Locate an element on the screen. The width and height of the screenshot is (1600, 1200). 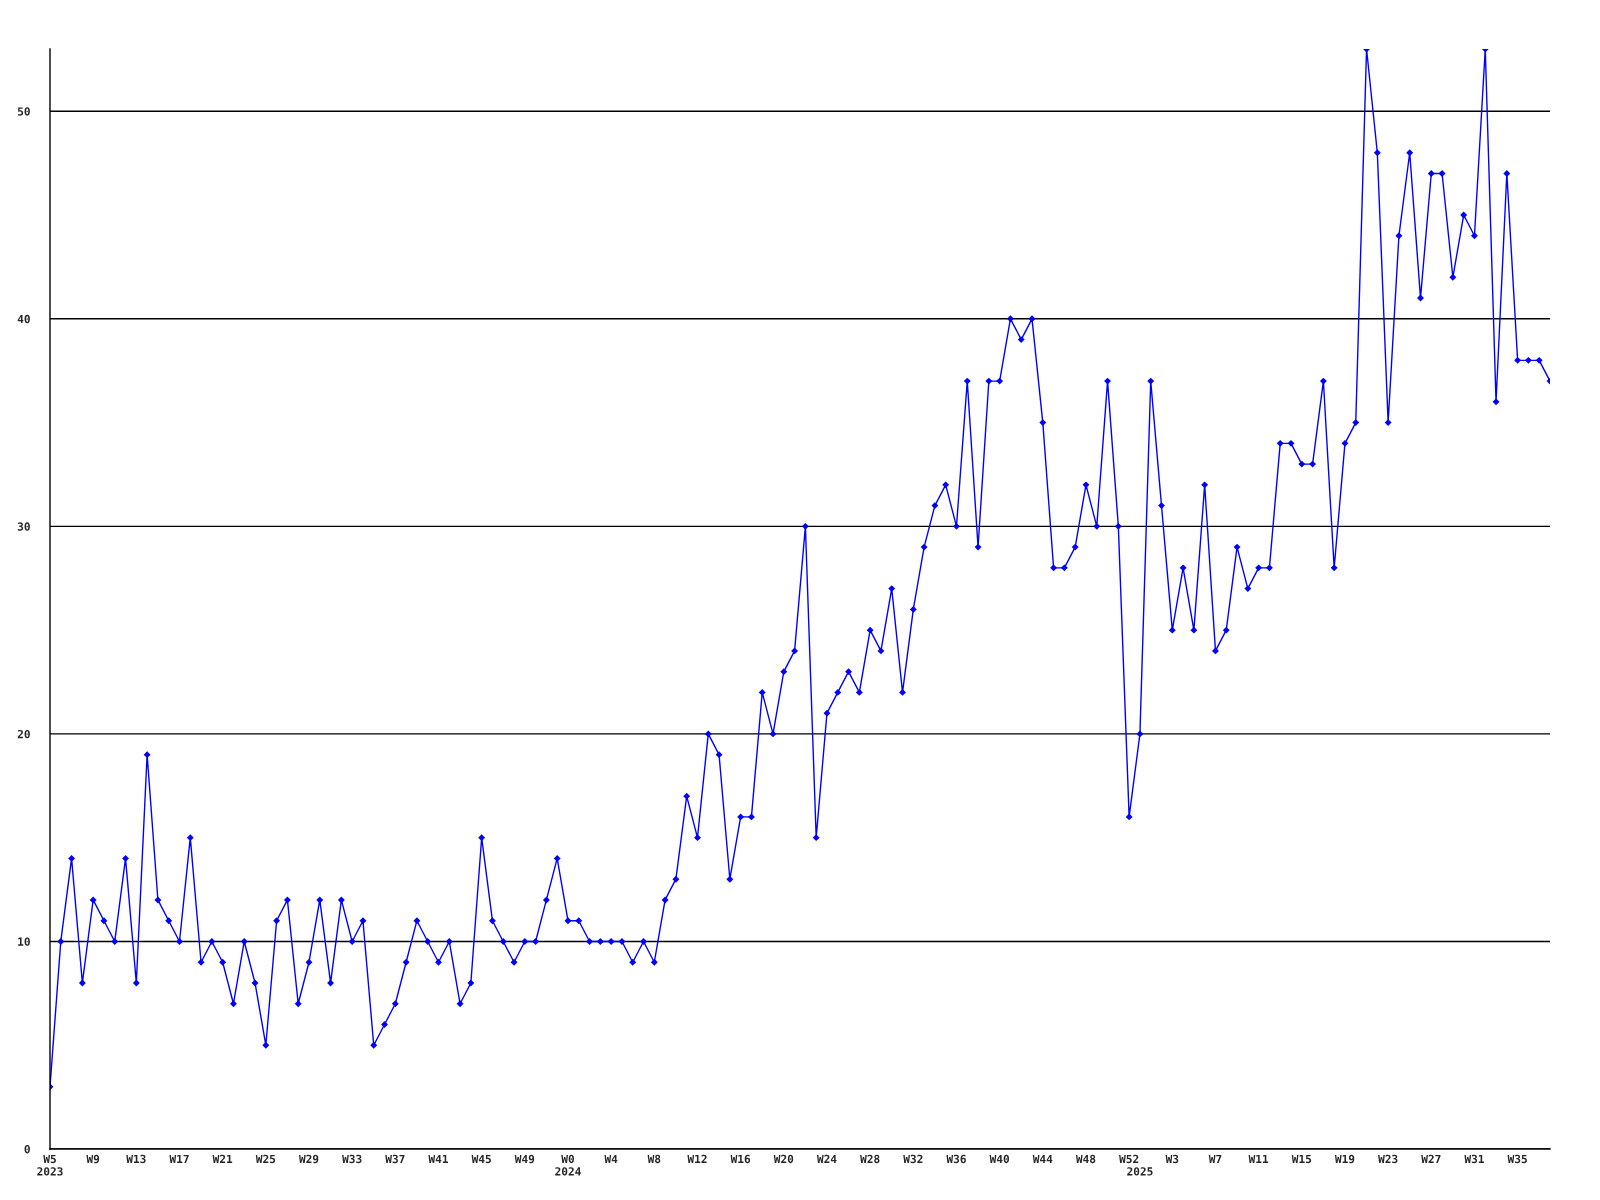
x-tick-label: W29 is located at coordinates (308, 1159).